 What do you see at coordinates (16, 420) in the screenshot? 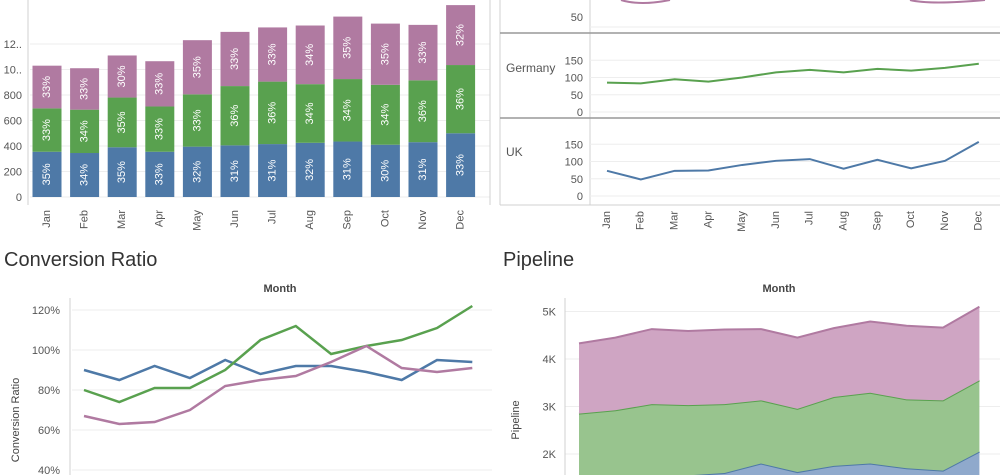
I see `y-axis-title: Conversion Ratio` at bounding box center [16, 420].